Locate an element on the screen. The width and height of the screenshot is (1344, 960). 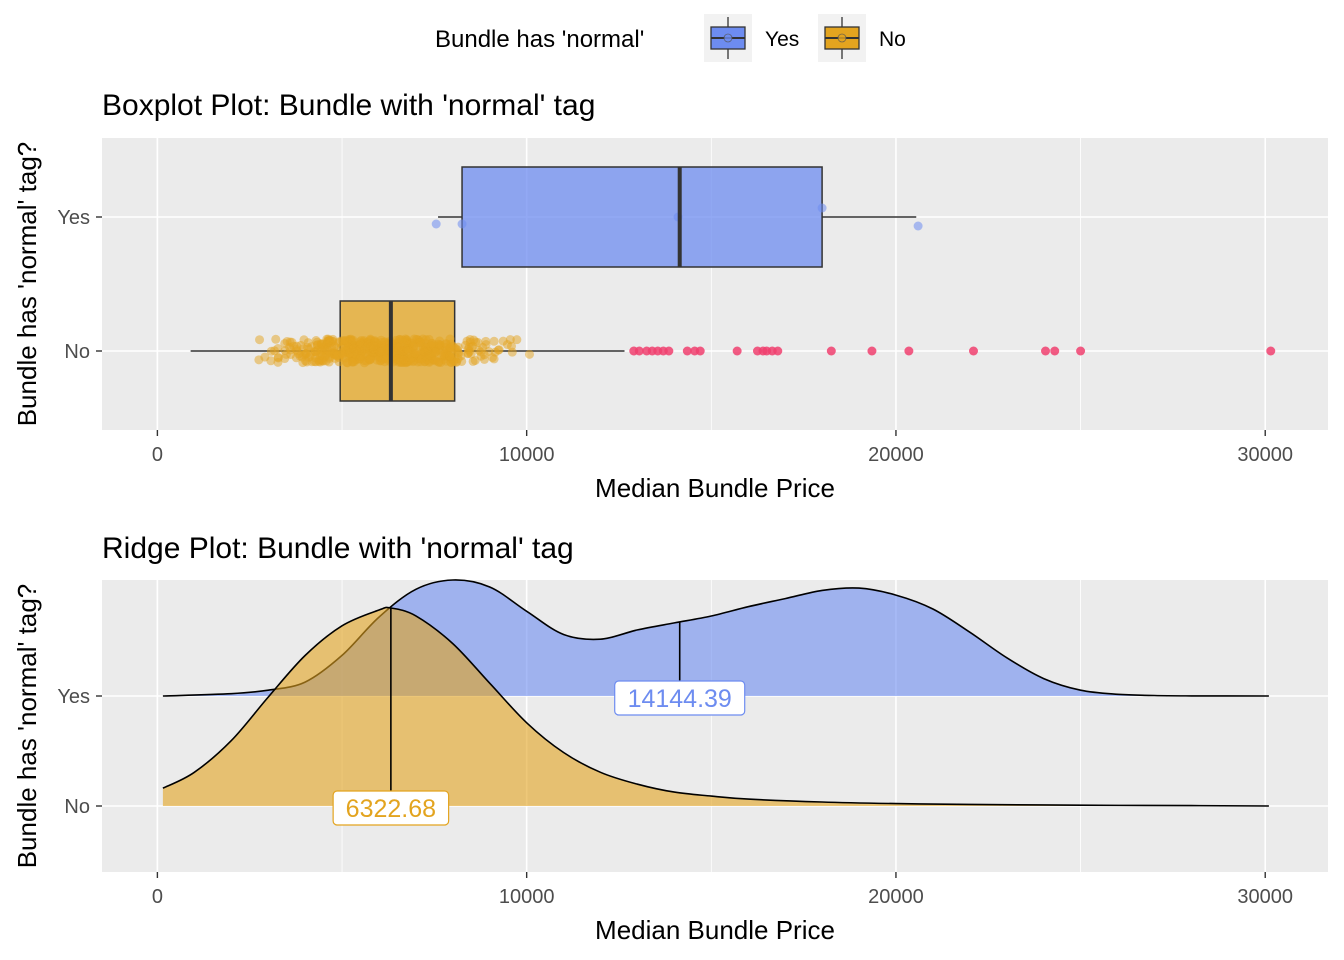
boxplot-title: Boxplot Plot: Bundle with 'normal' tag is located at coordinates (348, 105).